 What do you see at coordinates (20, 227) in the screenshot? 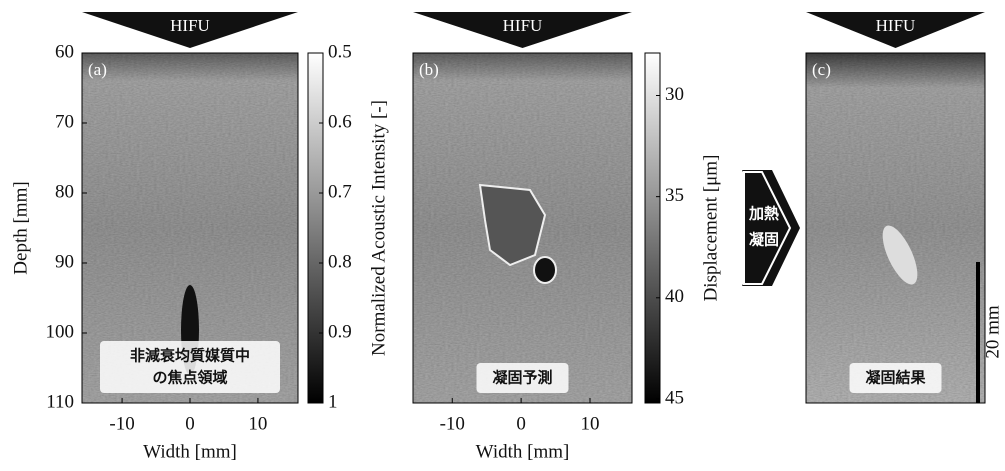
I see `y-axis-label: Depth [mm]` at bounding box center [20, 227].